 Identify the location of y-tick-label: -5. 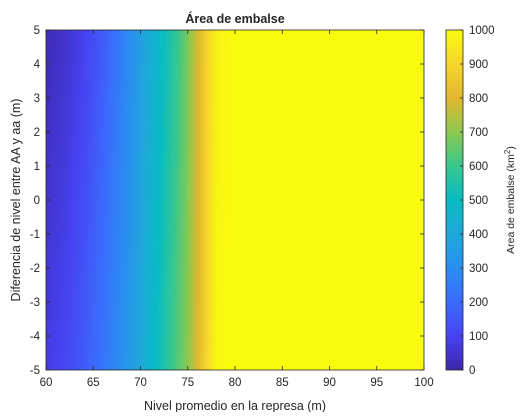
(35, 371).